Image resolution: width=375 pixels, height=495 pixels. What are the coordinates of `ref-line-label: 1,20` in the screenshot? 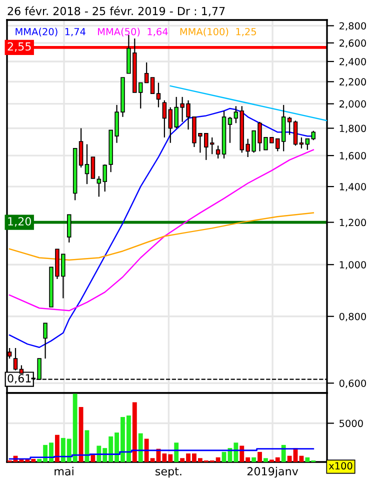 It's located at (19, 222).